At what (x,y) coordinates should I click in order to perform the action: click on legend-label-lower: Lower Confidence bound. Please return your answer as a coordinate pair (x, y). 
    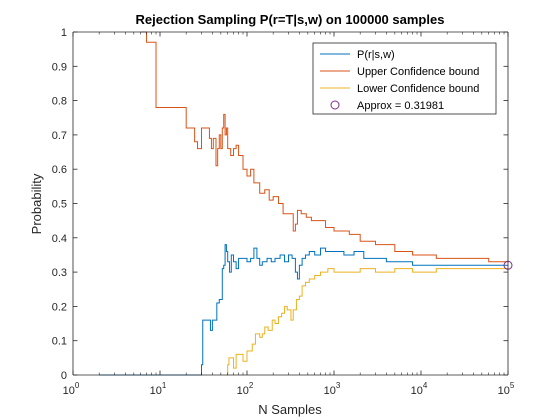
    Looking at the image, I should click on (418, 89).